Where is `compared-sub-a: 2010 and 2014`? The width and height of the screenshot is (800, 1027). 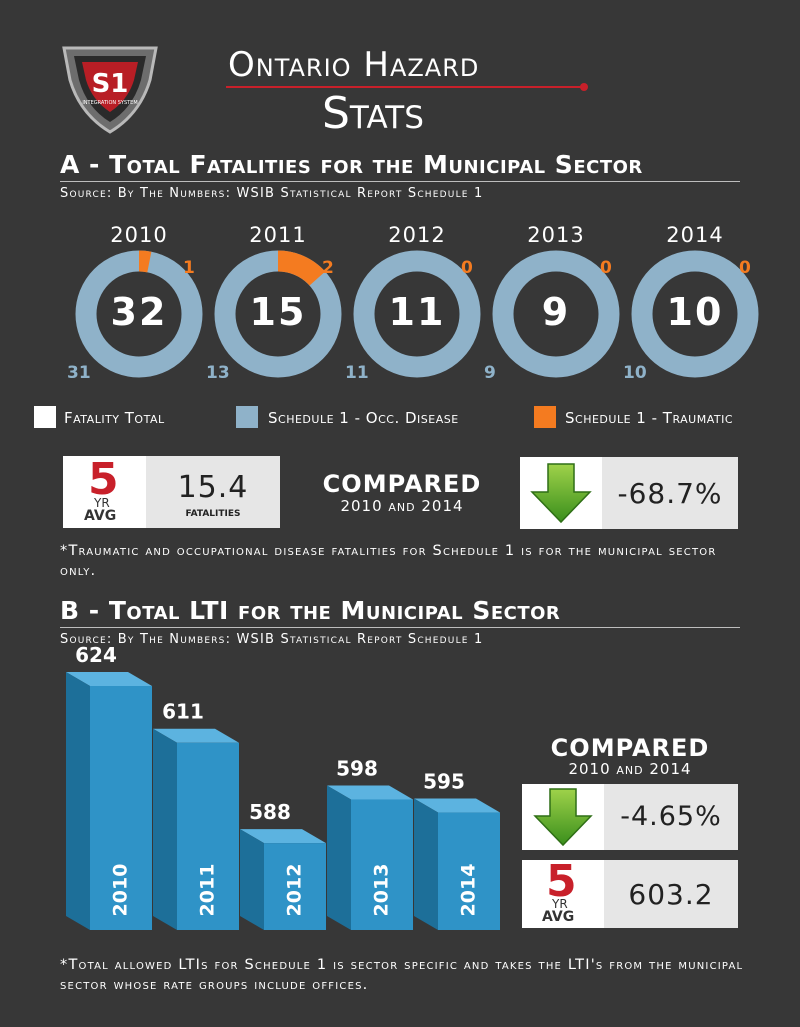 compared-sub-a: 2010 and 2014 is located at coordinates (402, 506).